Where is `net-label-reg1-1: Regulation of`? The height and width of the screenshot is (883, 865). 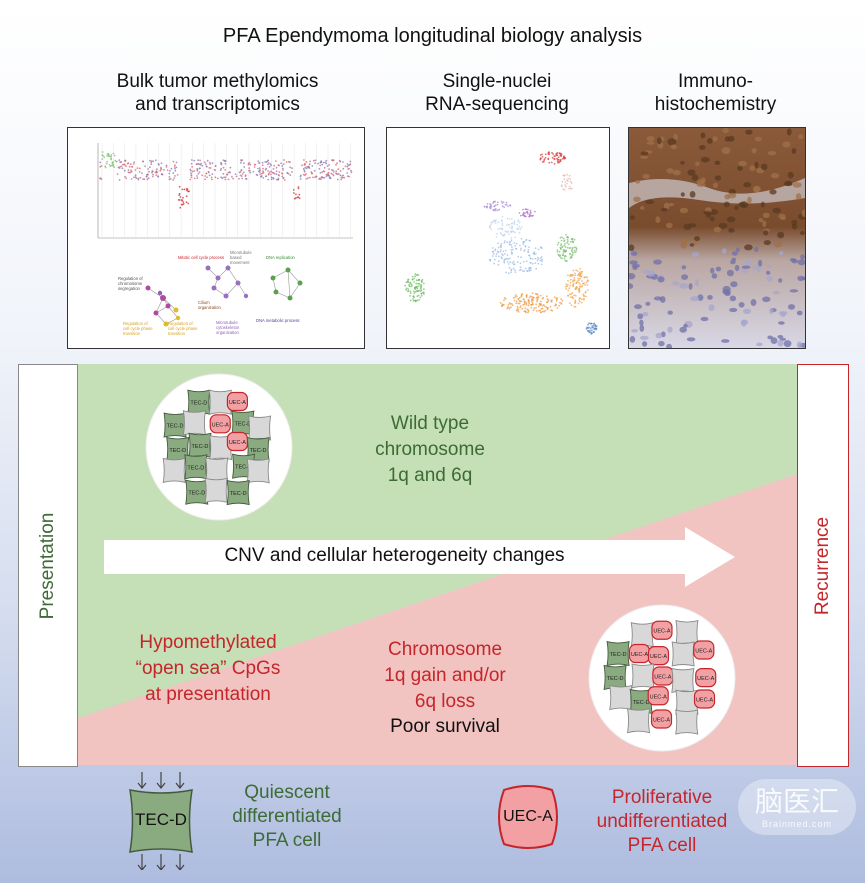 net-label-reg1-1: Regulation of is located at coordinates (136, 323).